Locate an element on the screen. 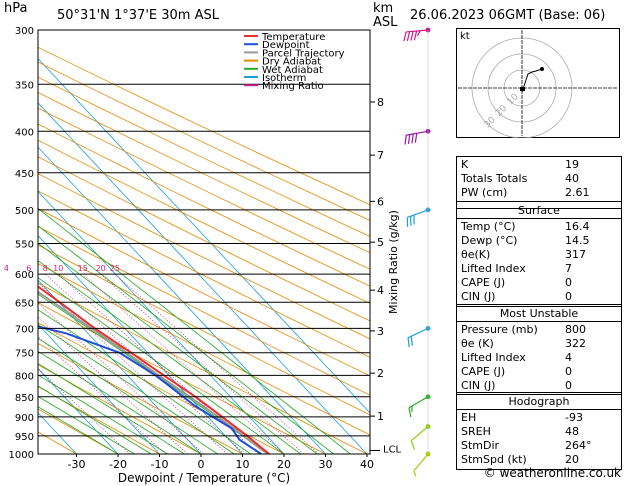  index-value: 40 is located at coordinates (572, 178).